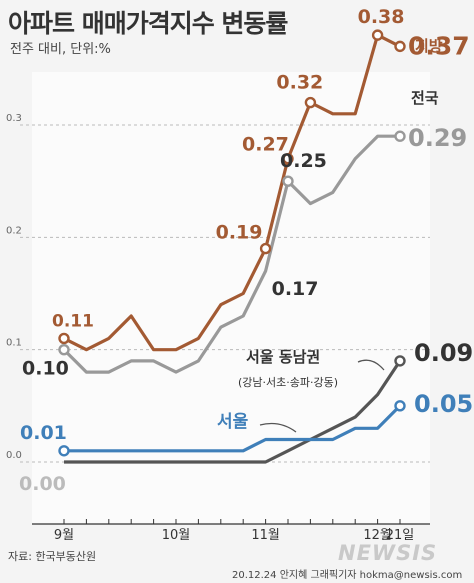 The image size is (474, 583). What do you see at coordinates (45, 369) in the screenshot?
I see `data-label: 0.10` at bounding box center [45, 369].